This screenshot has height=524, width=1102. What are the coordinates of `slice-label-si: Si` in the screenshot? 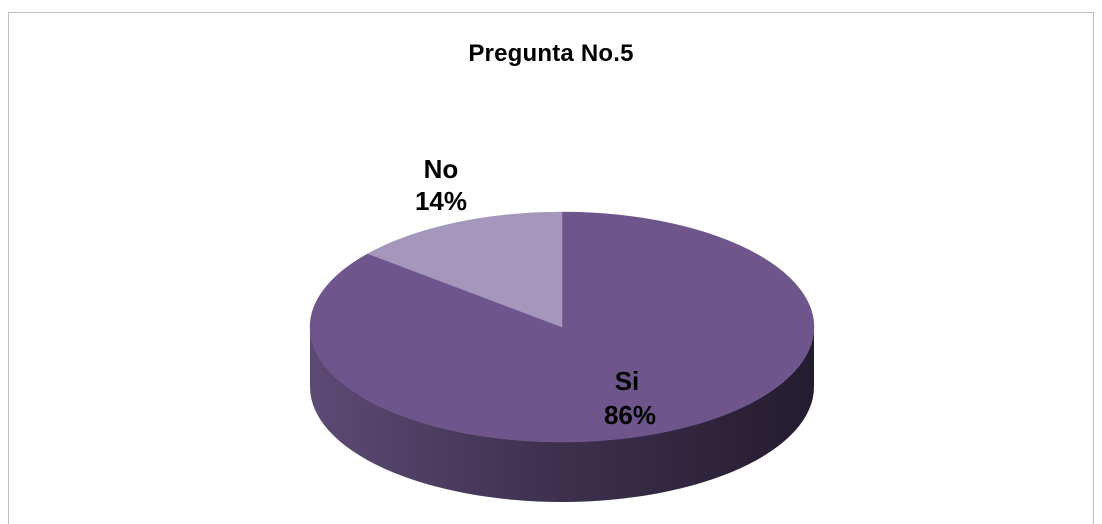 It's located at (627, 381).